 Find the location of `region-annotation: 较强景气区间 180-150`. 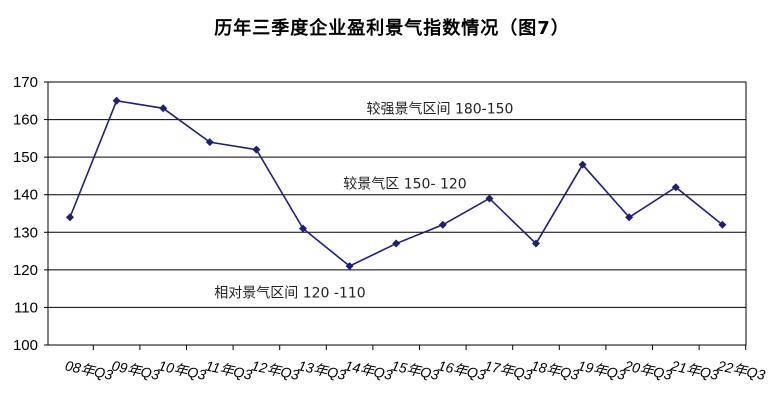

region-annotation: 较强景气区间 180-150 is located at coordinates (440, 109).